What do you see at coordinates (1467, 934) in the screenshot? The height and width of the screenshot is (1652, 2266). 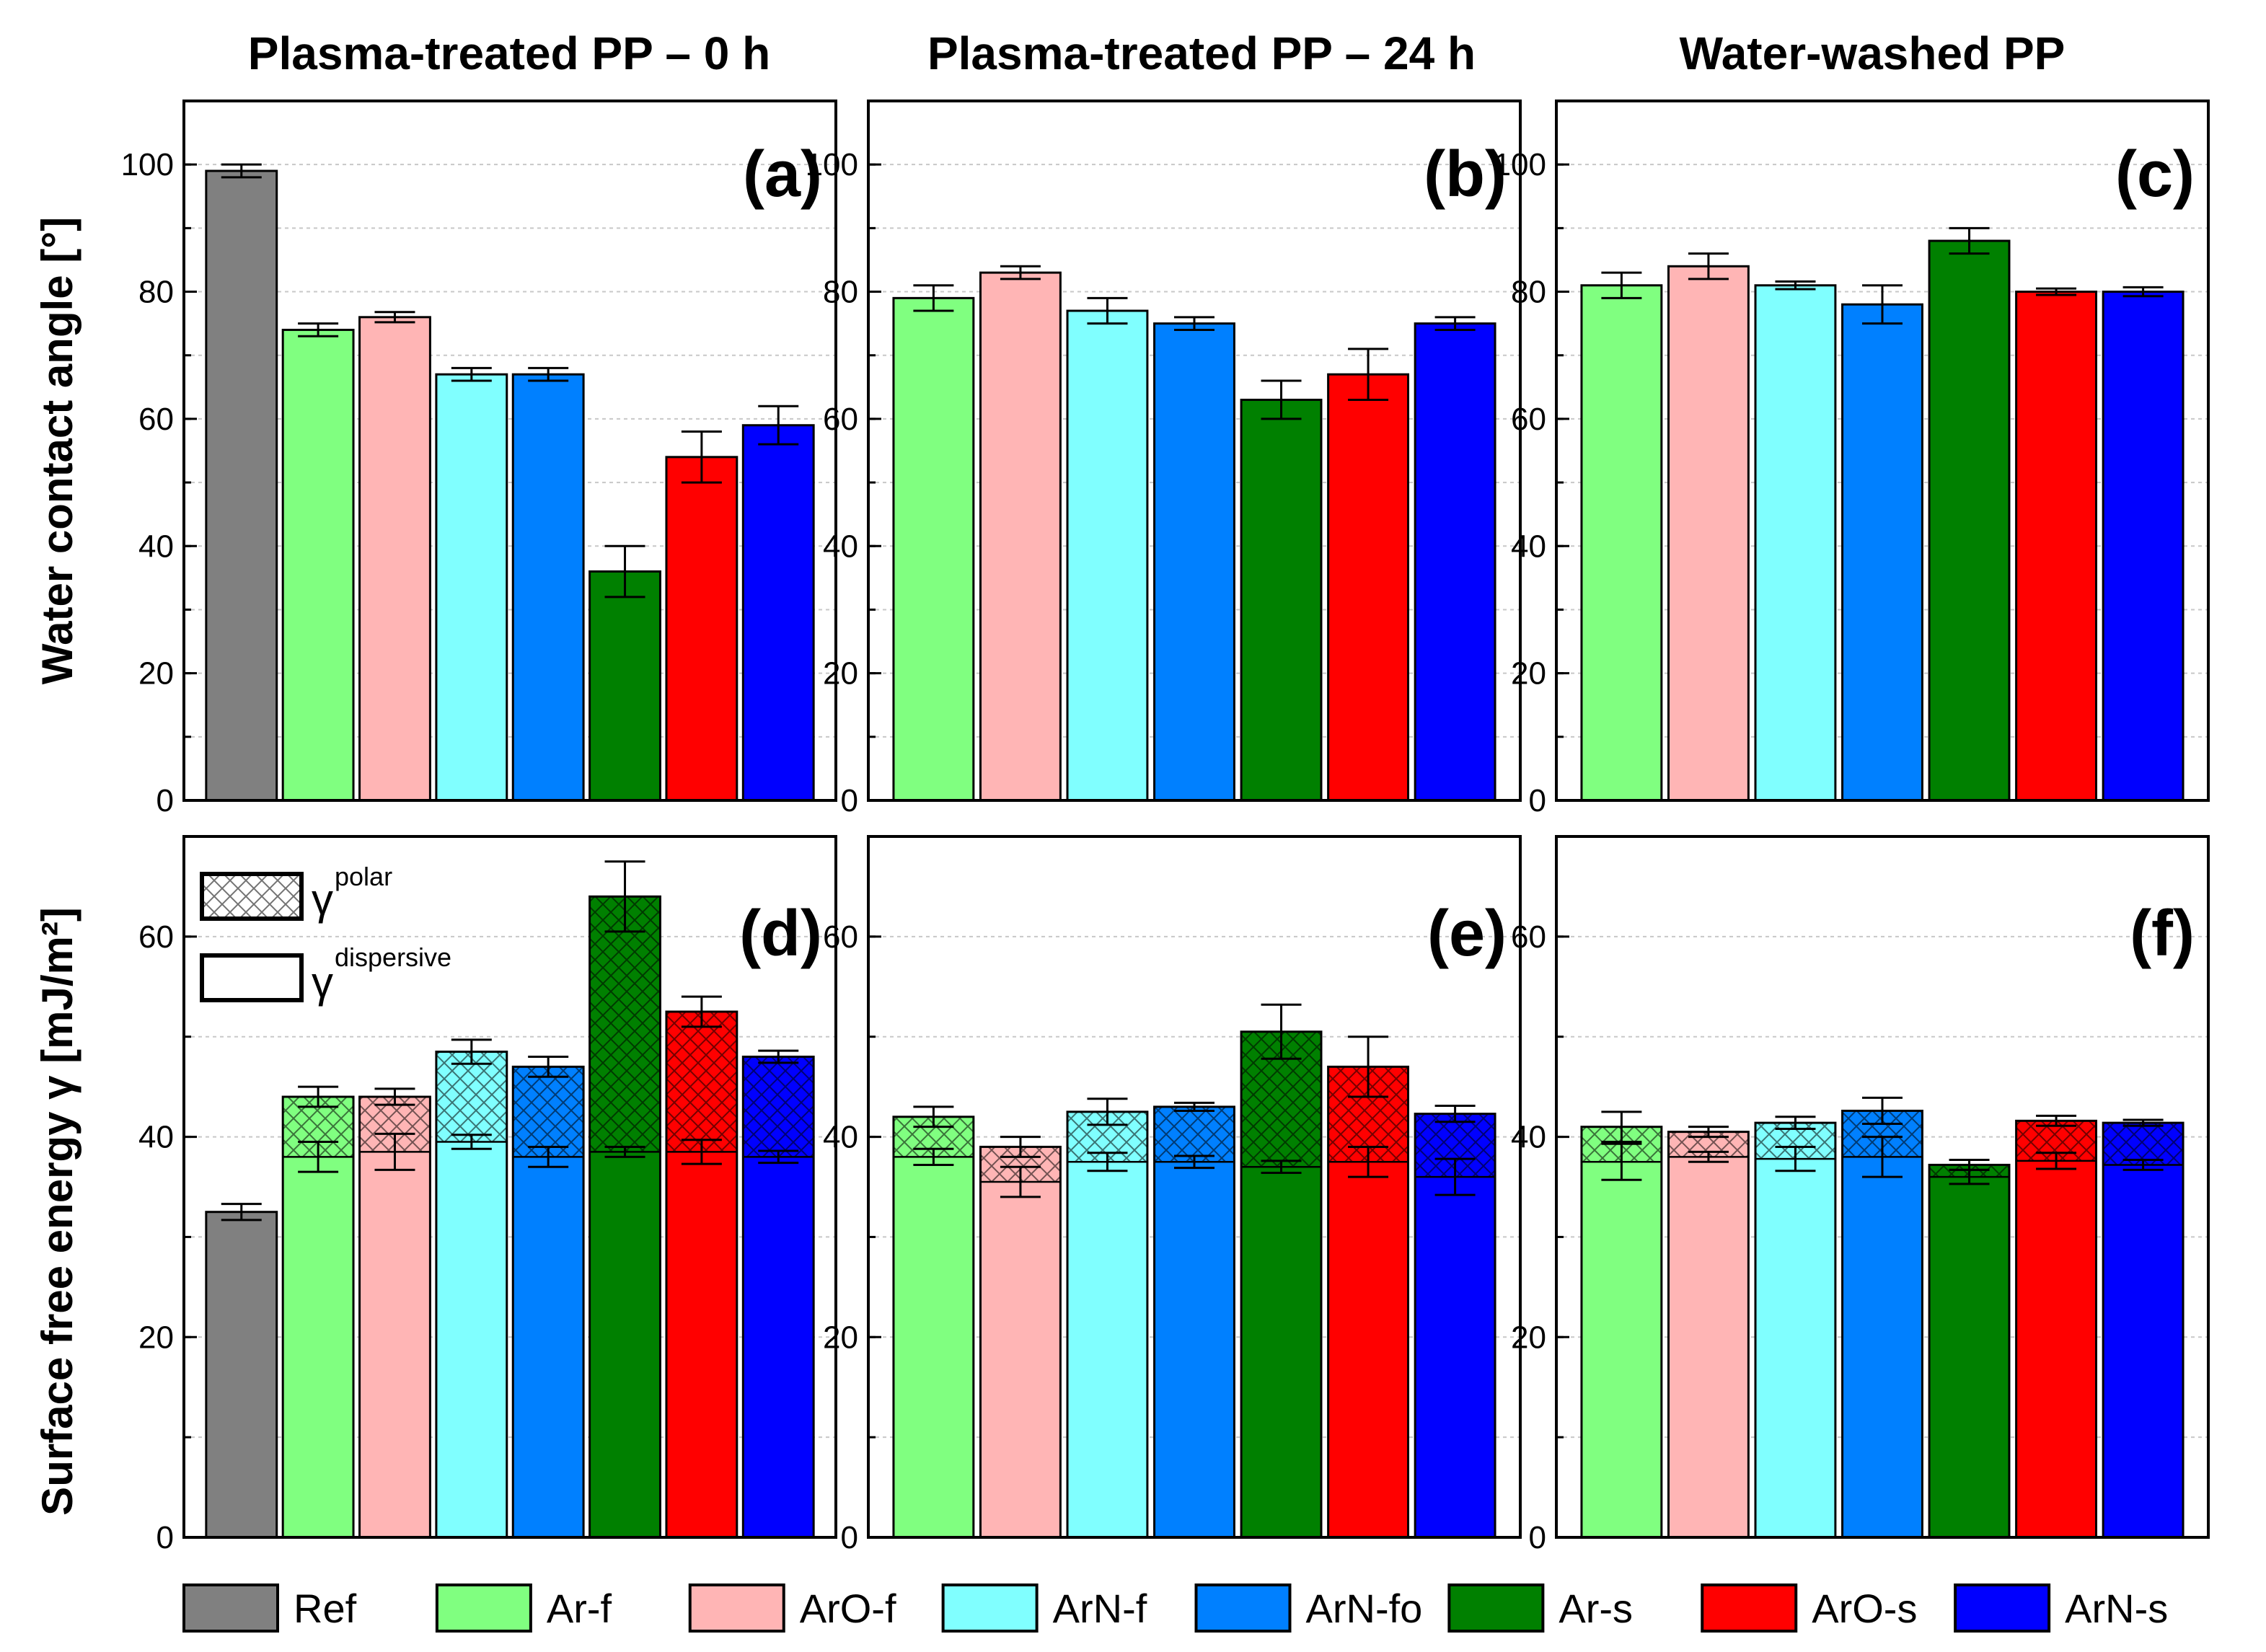 I see `panel-letter-e: (e)` at bounding box center [1467, 934].